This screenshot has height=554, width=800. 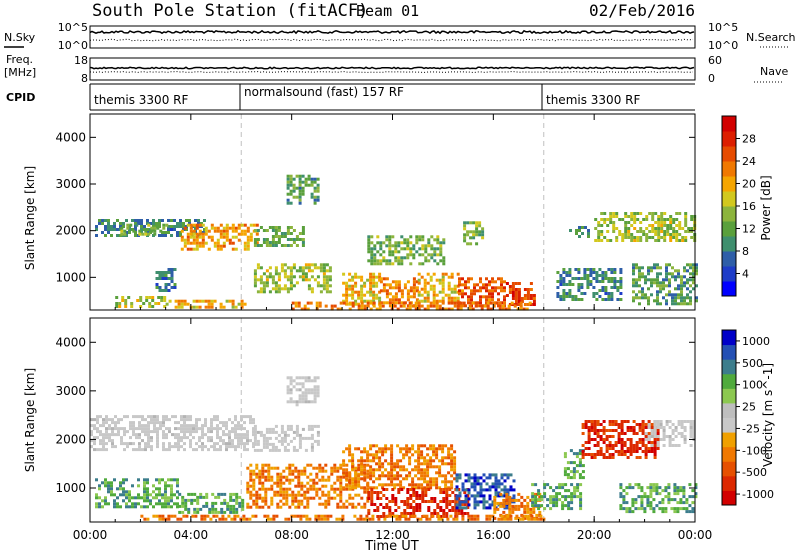 I want to click on colorbar-swatch, so click(x=729, y=469).